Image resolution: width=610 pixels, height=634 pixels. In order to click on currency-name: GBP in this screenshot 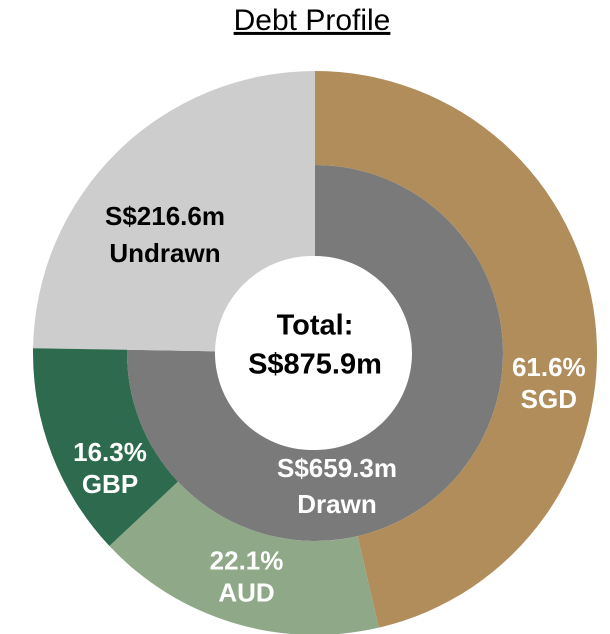, I will do `click(110, 484)`.